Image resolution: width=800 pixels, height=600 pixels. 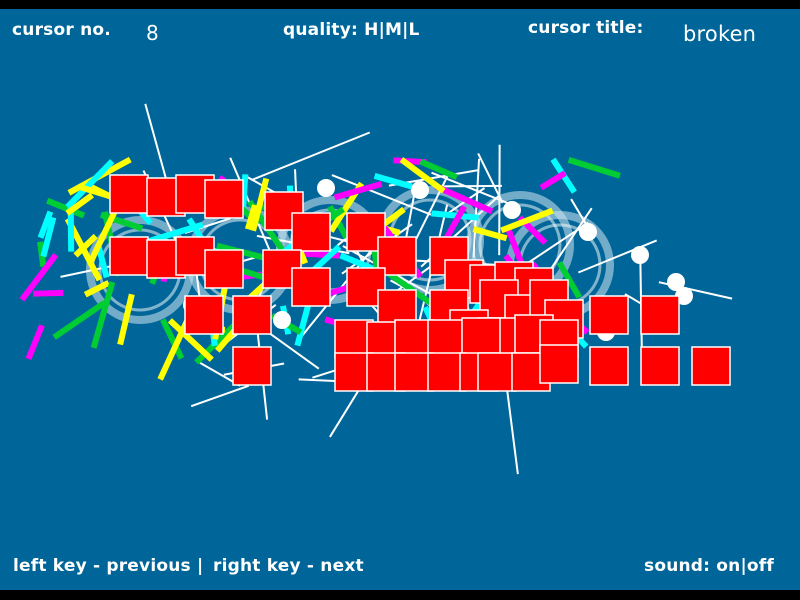 What do you see at coordinates (152, 33) in the screenshot?
I see `cursor-no-value: 8` at bounding box center [152, 33].